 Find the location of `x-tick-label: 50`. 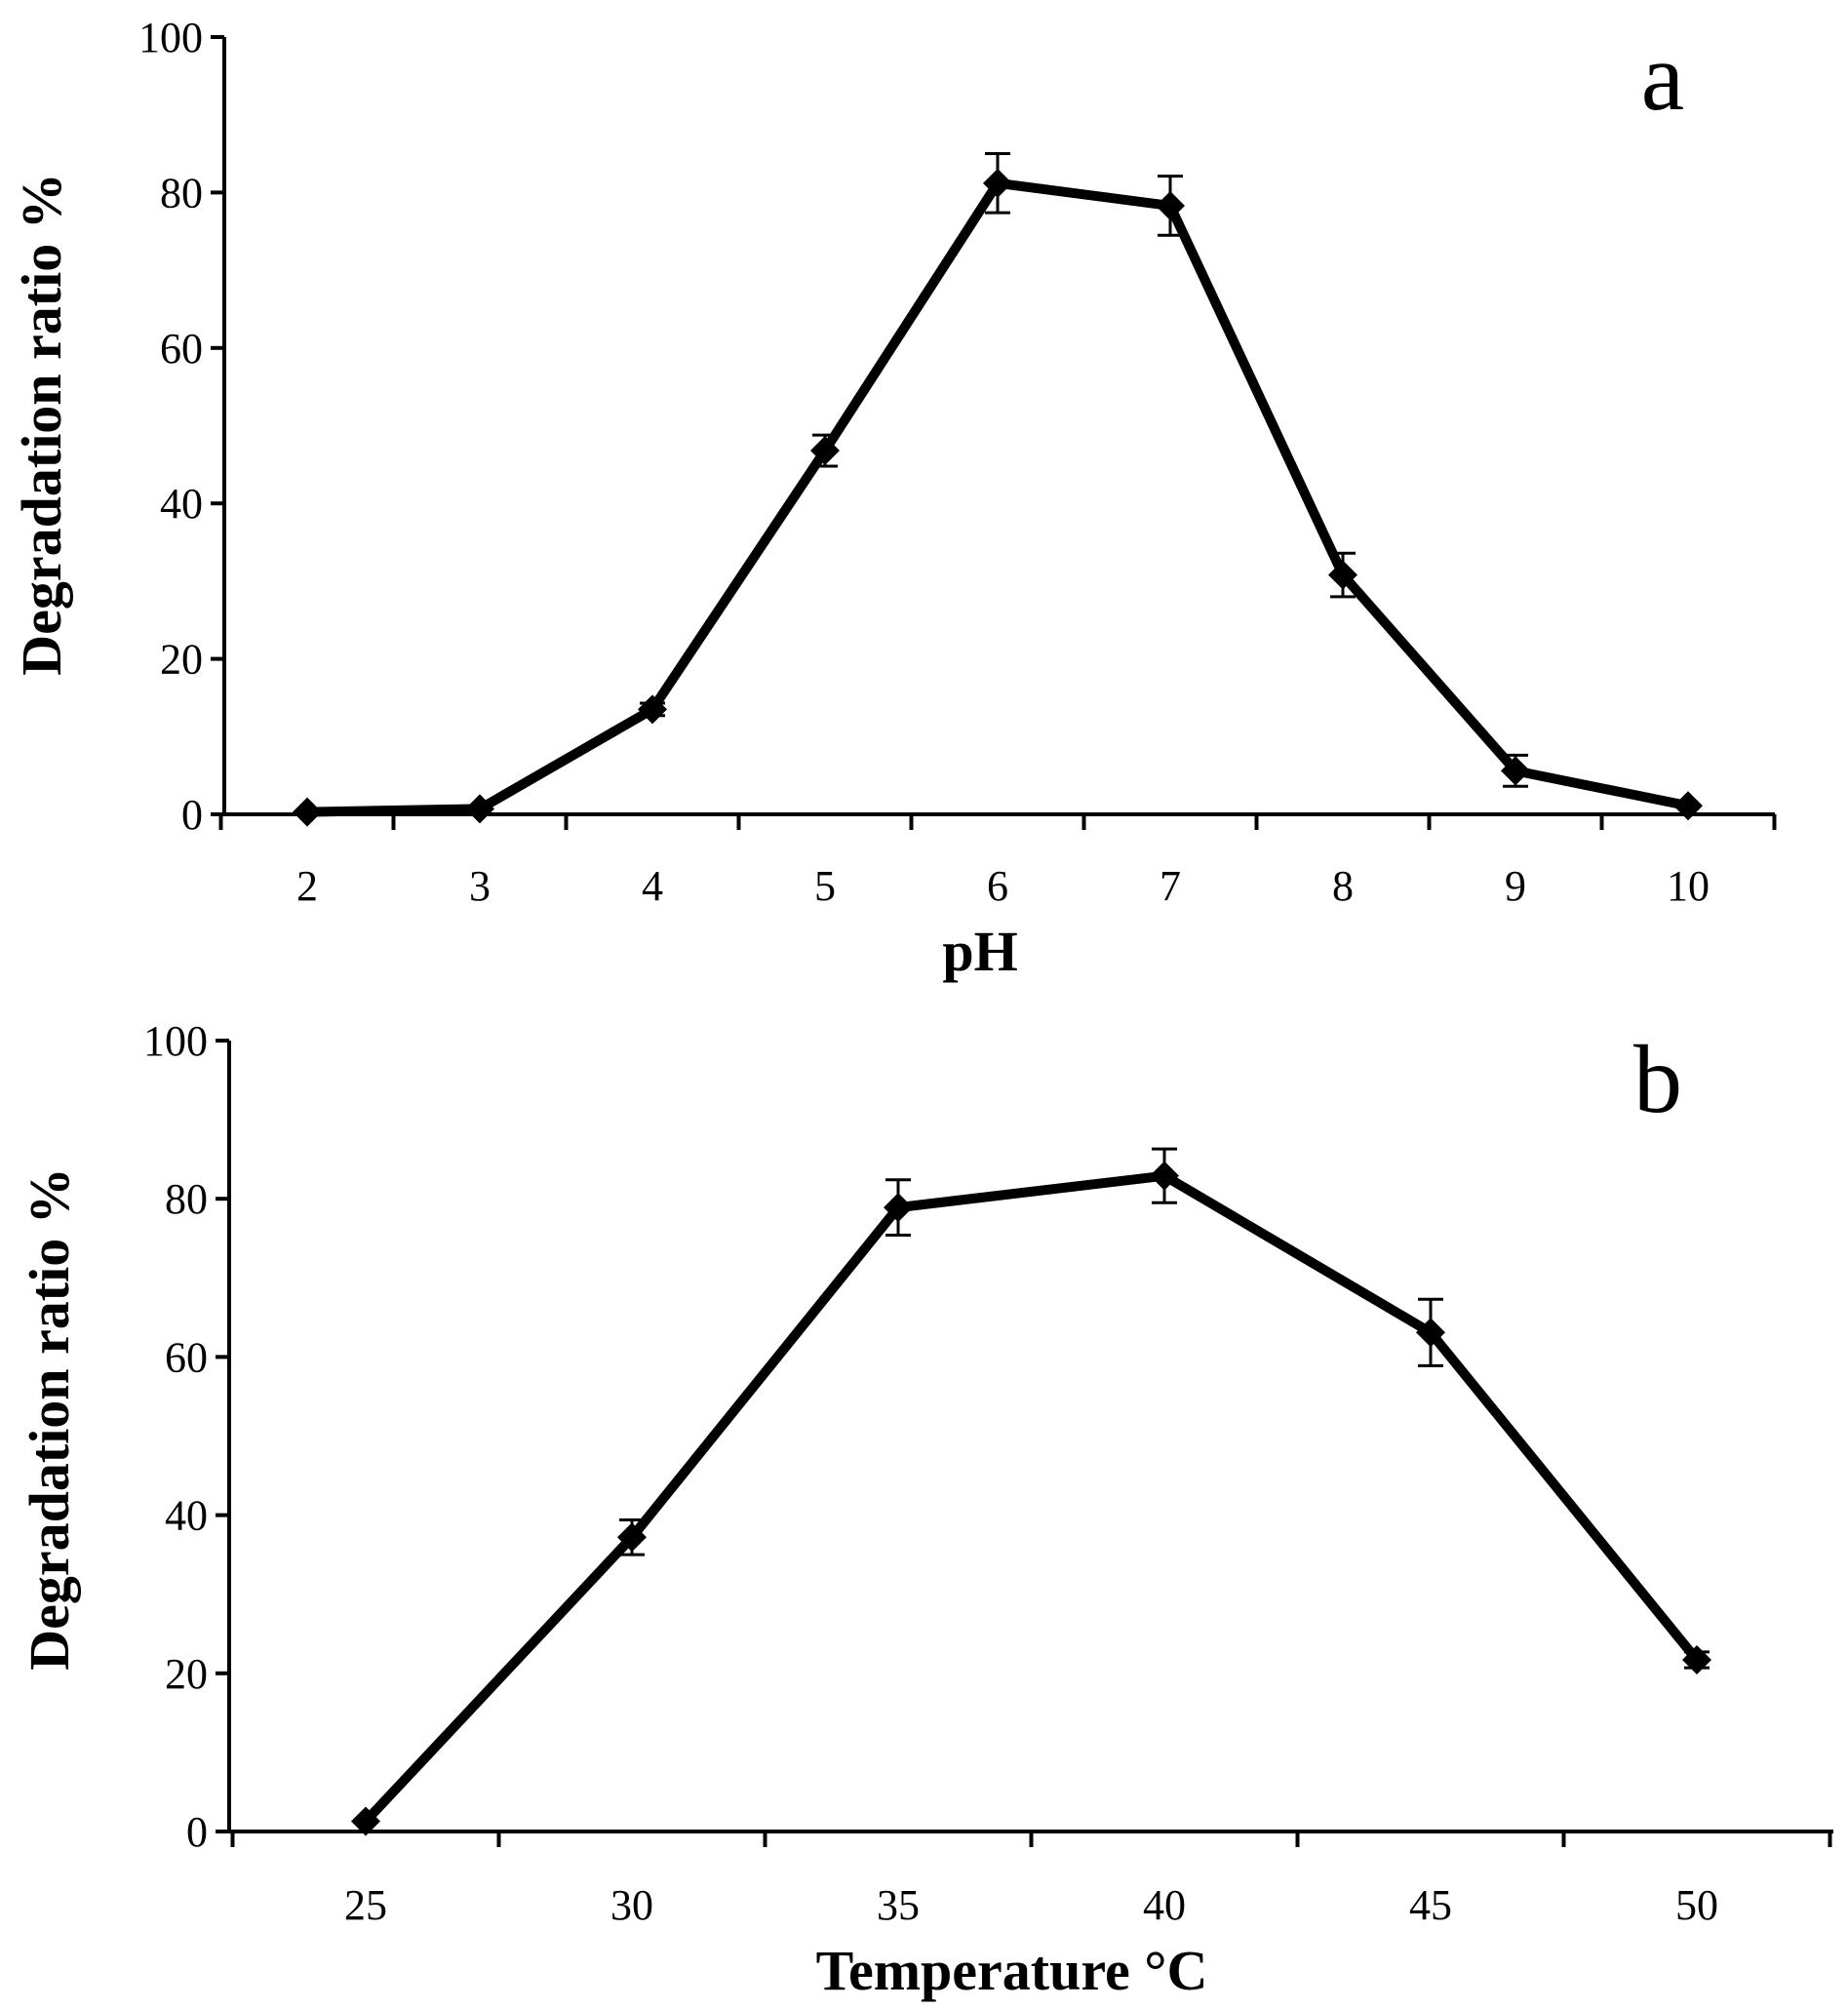

x-tick-label: 50 is located at coordinates (1696, 1905).